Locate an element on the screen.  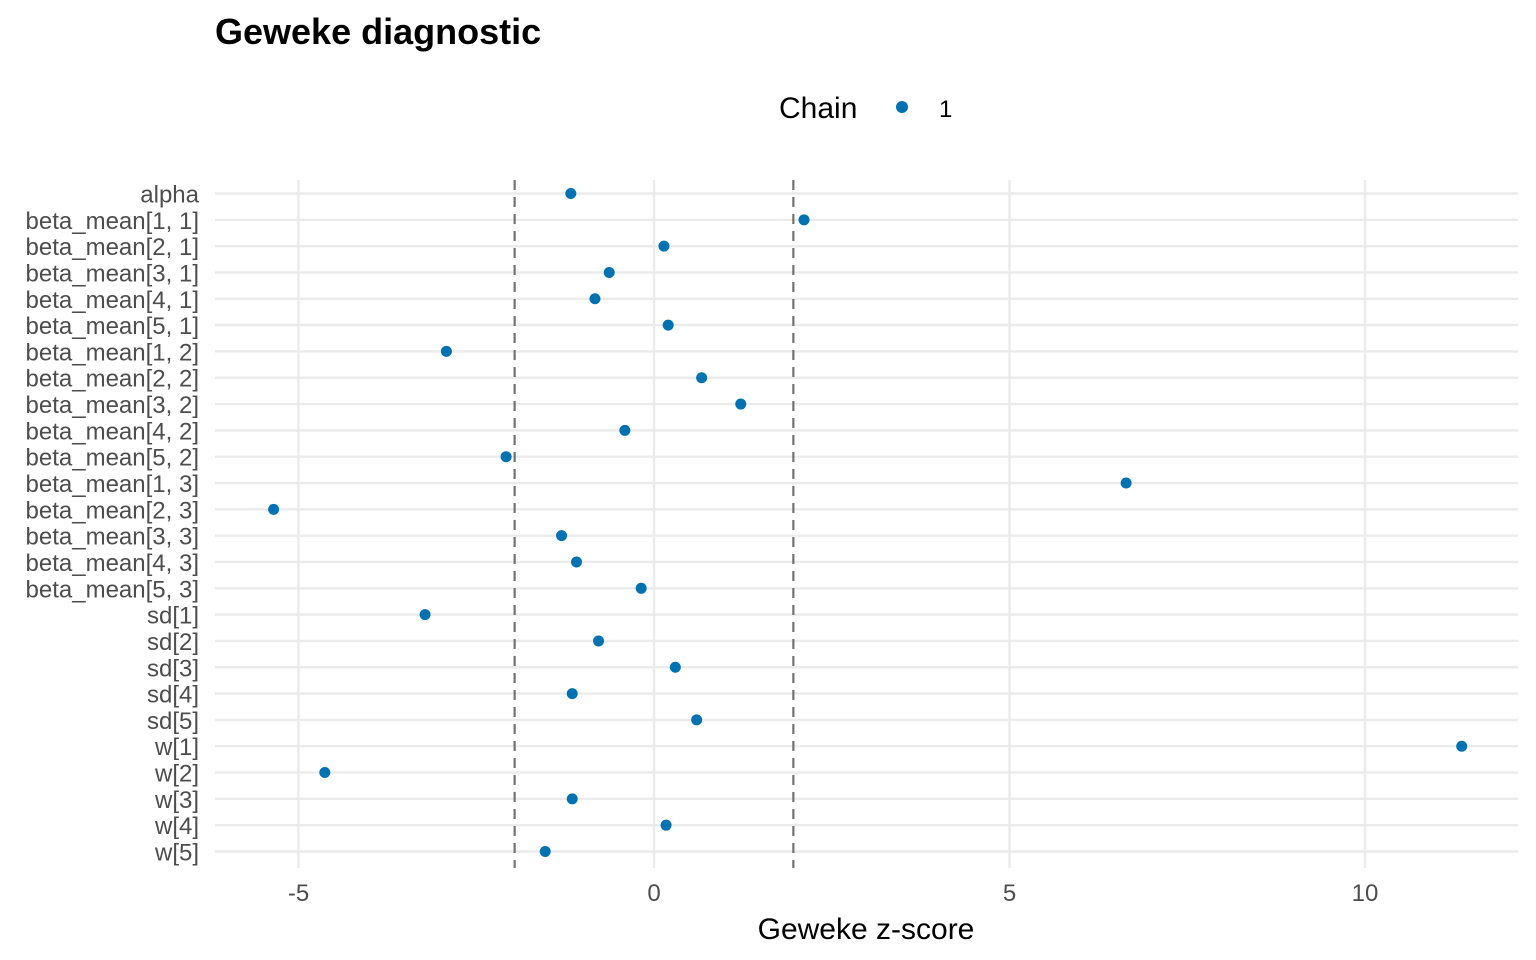
x-axis-tick-labels: -5 0 5 10 is located at coordinates (833, 893).